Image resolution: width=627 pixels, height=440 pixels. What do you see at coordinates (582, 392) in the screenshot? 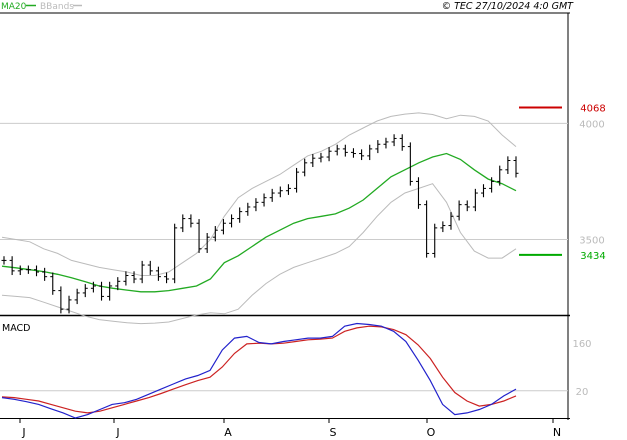
I see `macd-tick-label: 20` at bounding box center [582, 392].